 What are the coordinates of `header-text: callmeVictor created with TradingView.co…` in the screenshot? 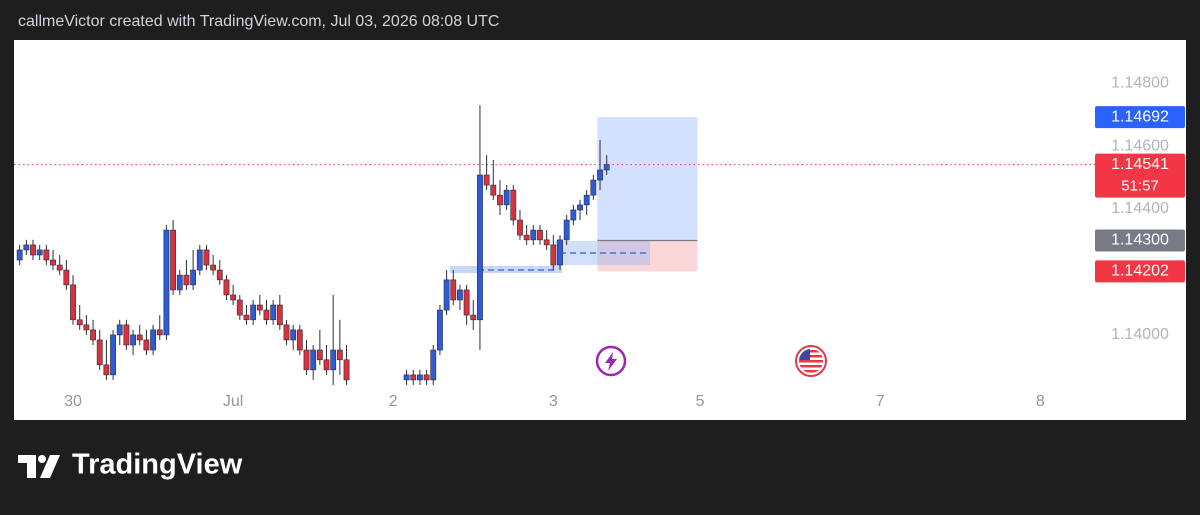 It's located at (258, 21).